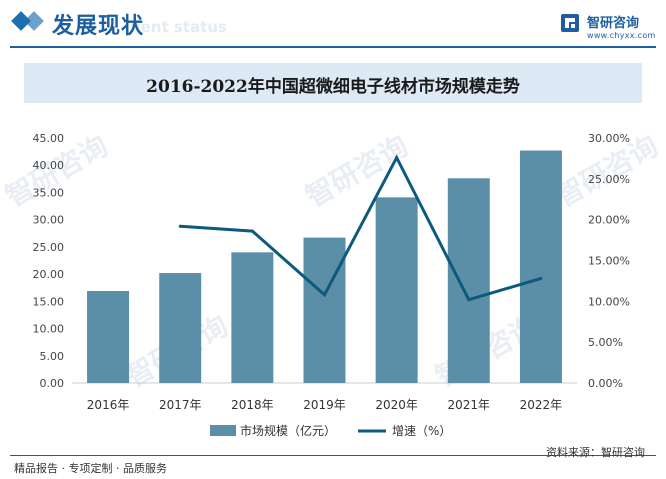  What do you see at coordinates (605, 342) in the screenshot?
I see `y-right-tick-label: 5.00%` at bounding box center [605, 342].